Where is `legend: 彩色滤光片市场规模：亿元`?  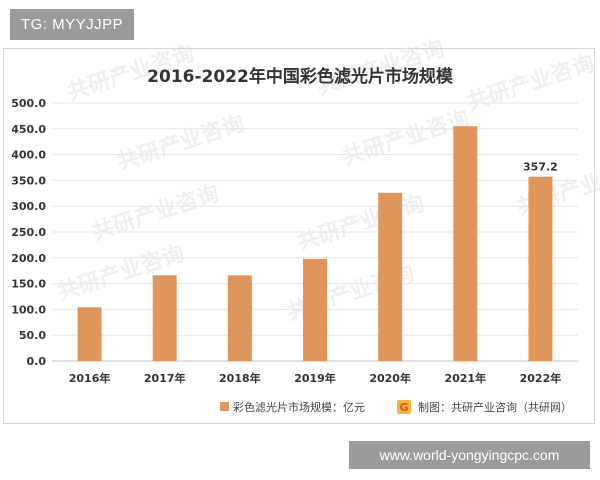 legend: 彩色滤光片市场规模：亿元 is located at coordinates (292, 407).